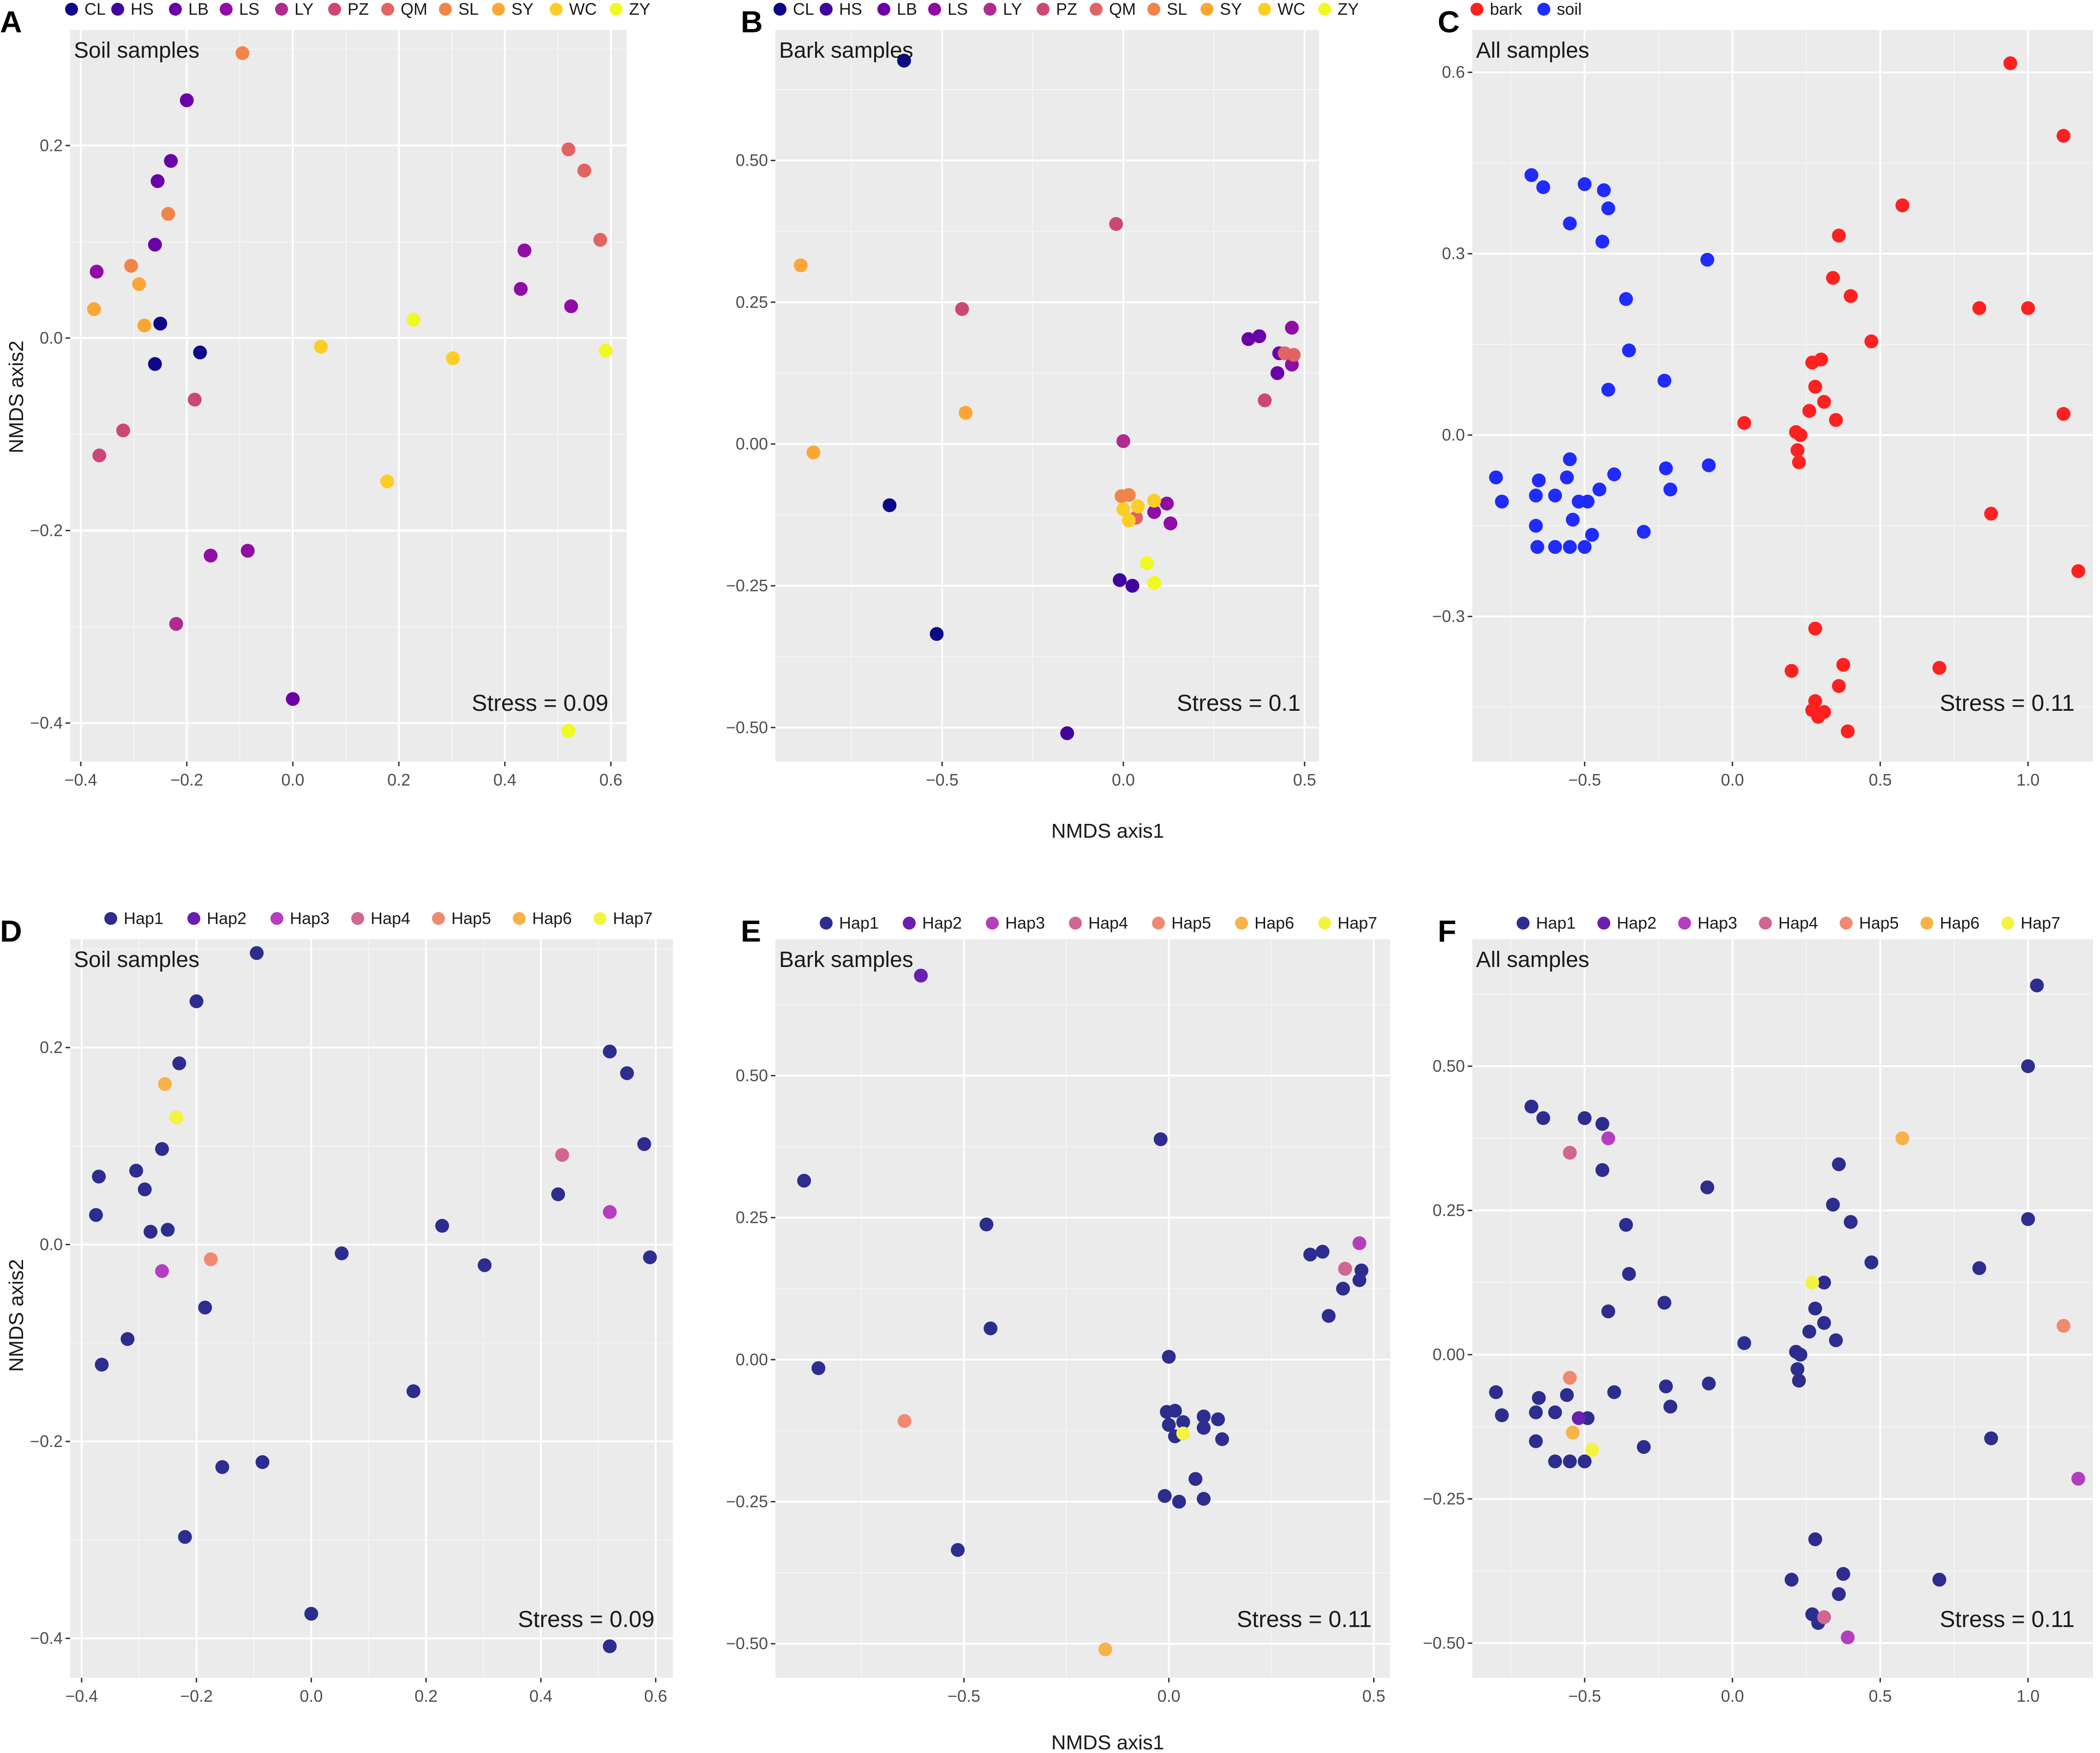 Image resolution: width=2100 pixels, height=1753 pixels. What do you see at coordinates (1449, 1211) in the screenshot?
I see `y-tick-label: 0.25` at bounding box center [1449, 1211].